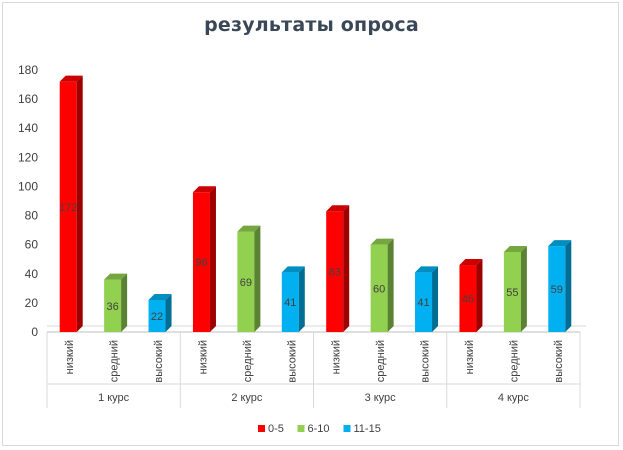  I want to click on x-group-label: 3 курс, so click(381, 398).